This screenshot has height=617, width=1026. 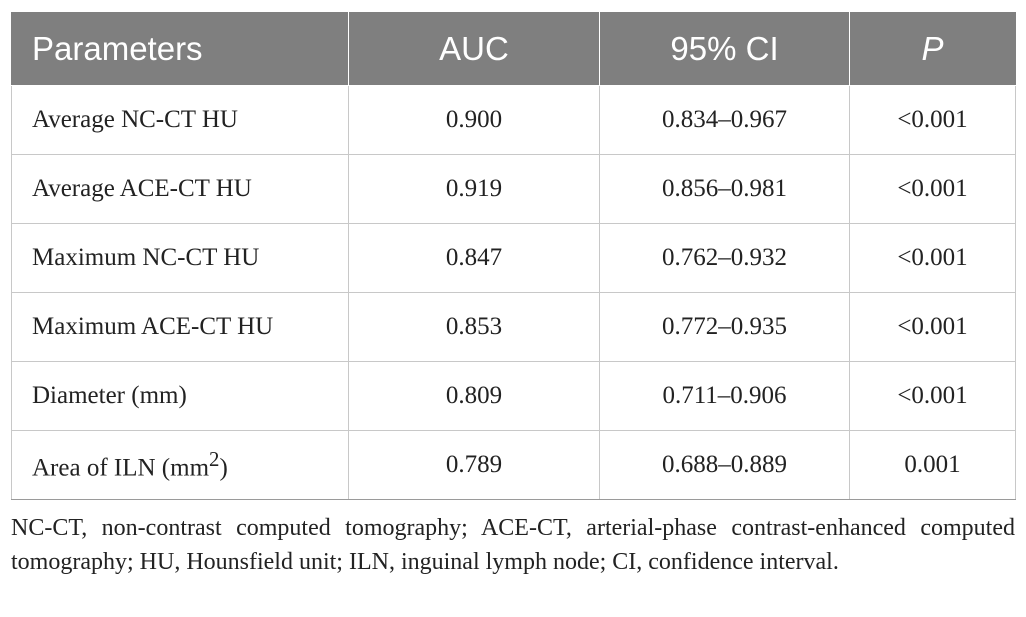 What do you see at coordinates (474, 120) in the screenshot?
I see `auc-cell: 0.900` at bounding box center [474, 120].